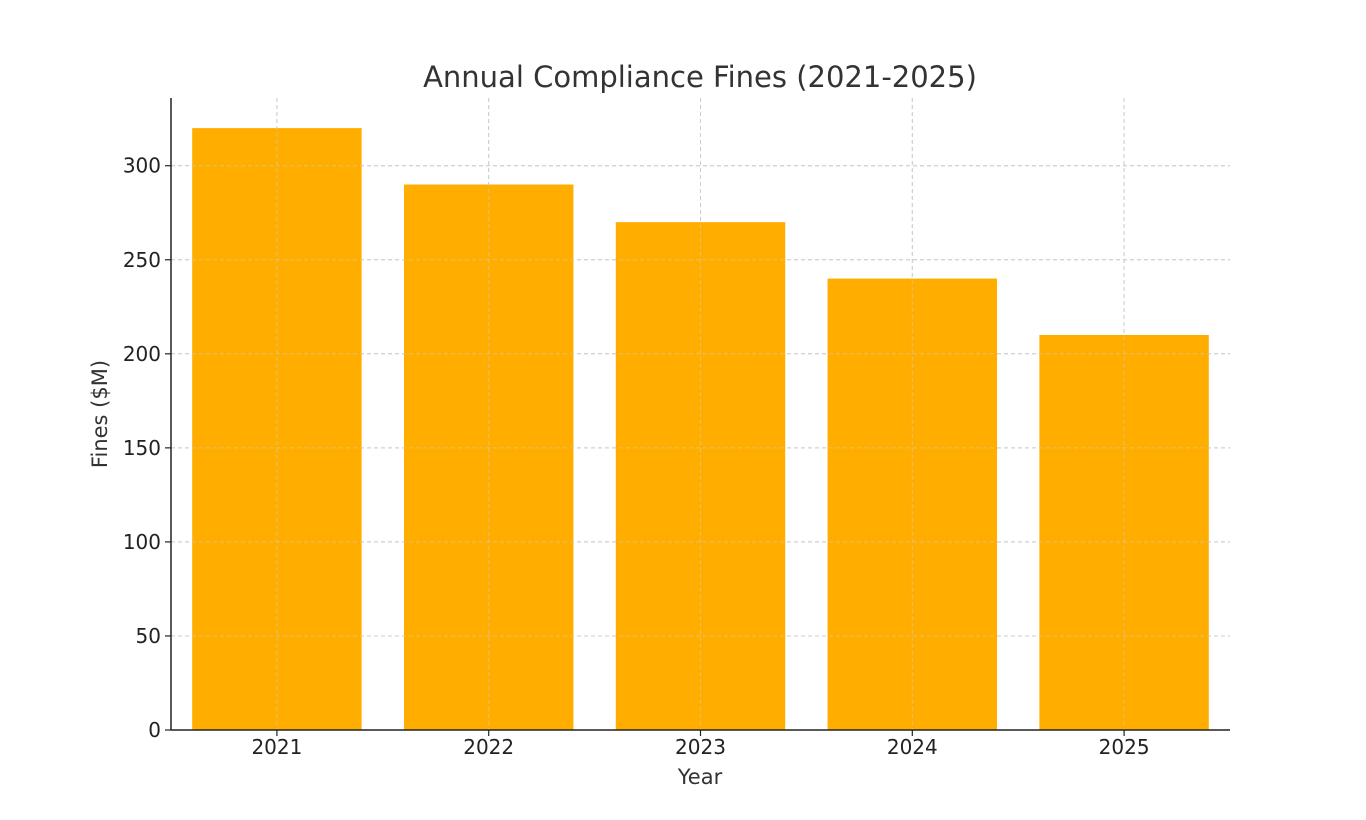 The width and height of the screenshot is (1366, 820). I want to click on x-tick-label: 2024, so click(912, 747).